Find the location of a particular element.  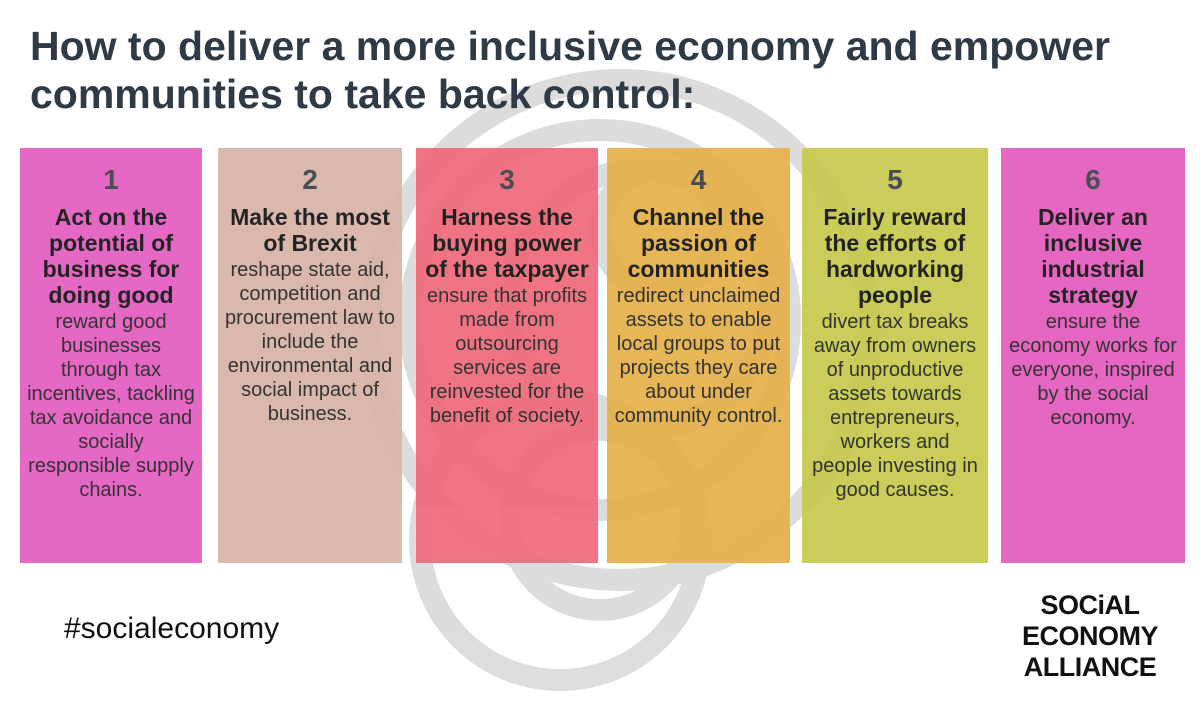

column-heading: Make the most of Brexit is located at coordinates (310, 230).